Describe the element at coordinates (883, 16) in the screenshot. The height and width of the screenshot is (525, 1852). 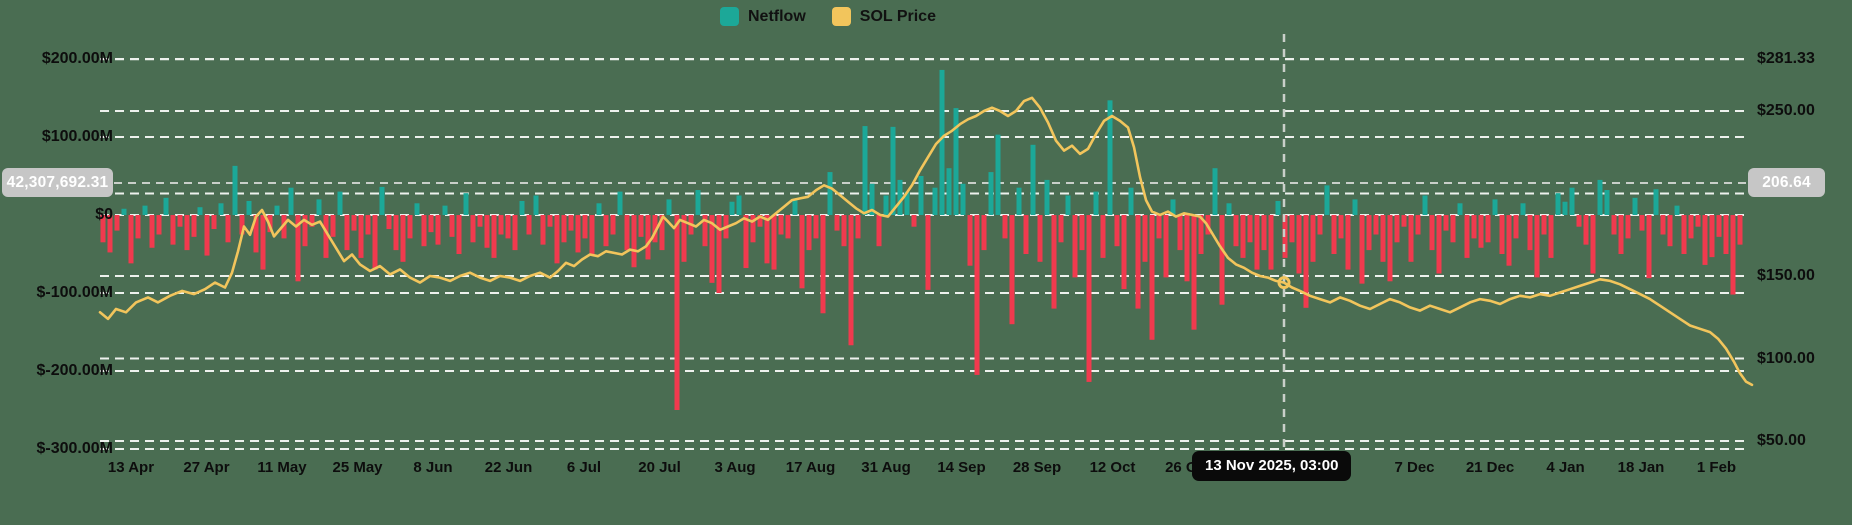
I see `legend-item-sol-price: SOL Price` at that location.